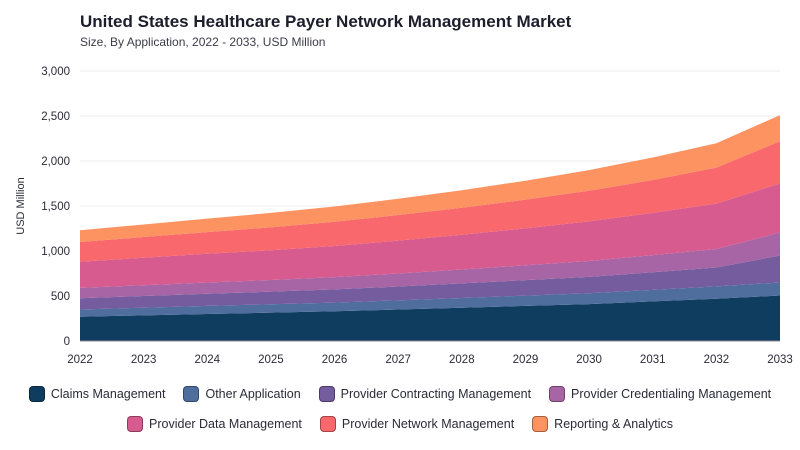  What do you see at coordinates (80, 360) in the screenshot?
I see `x-tick-label: 2022` at bounding box center [80, 360].